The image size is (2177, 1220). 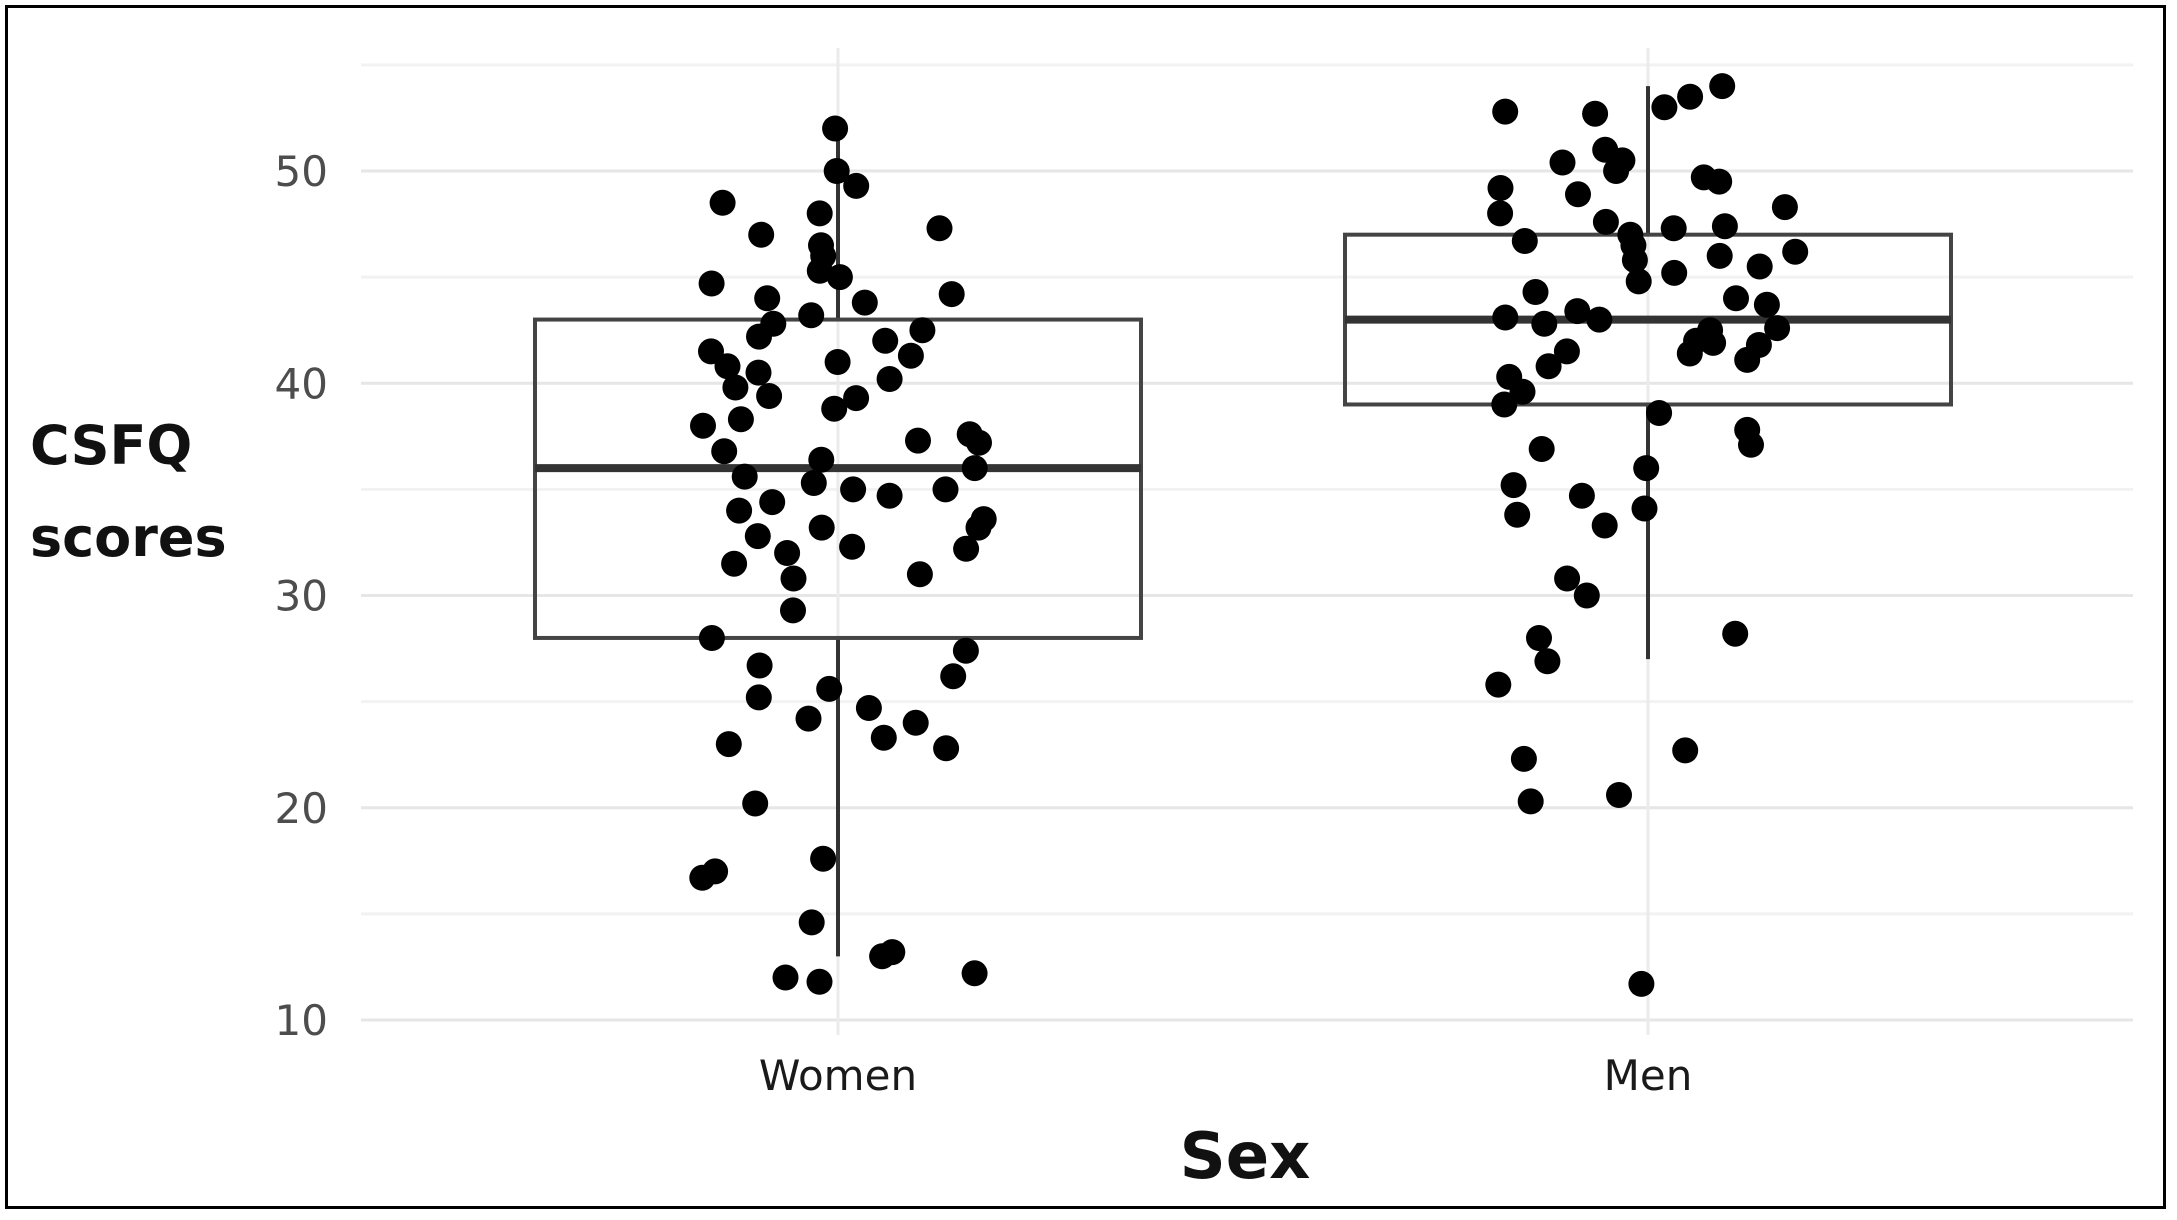 I want to click on y-axis-label-line-2: scores, so click(x=128, y=537).